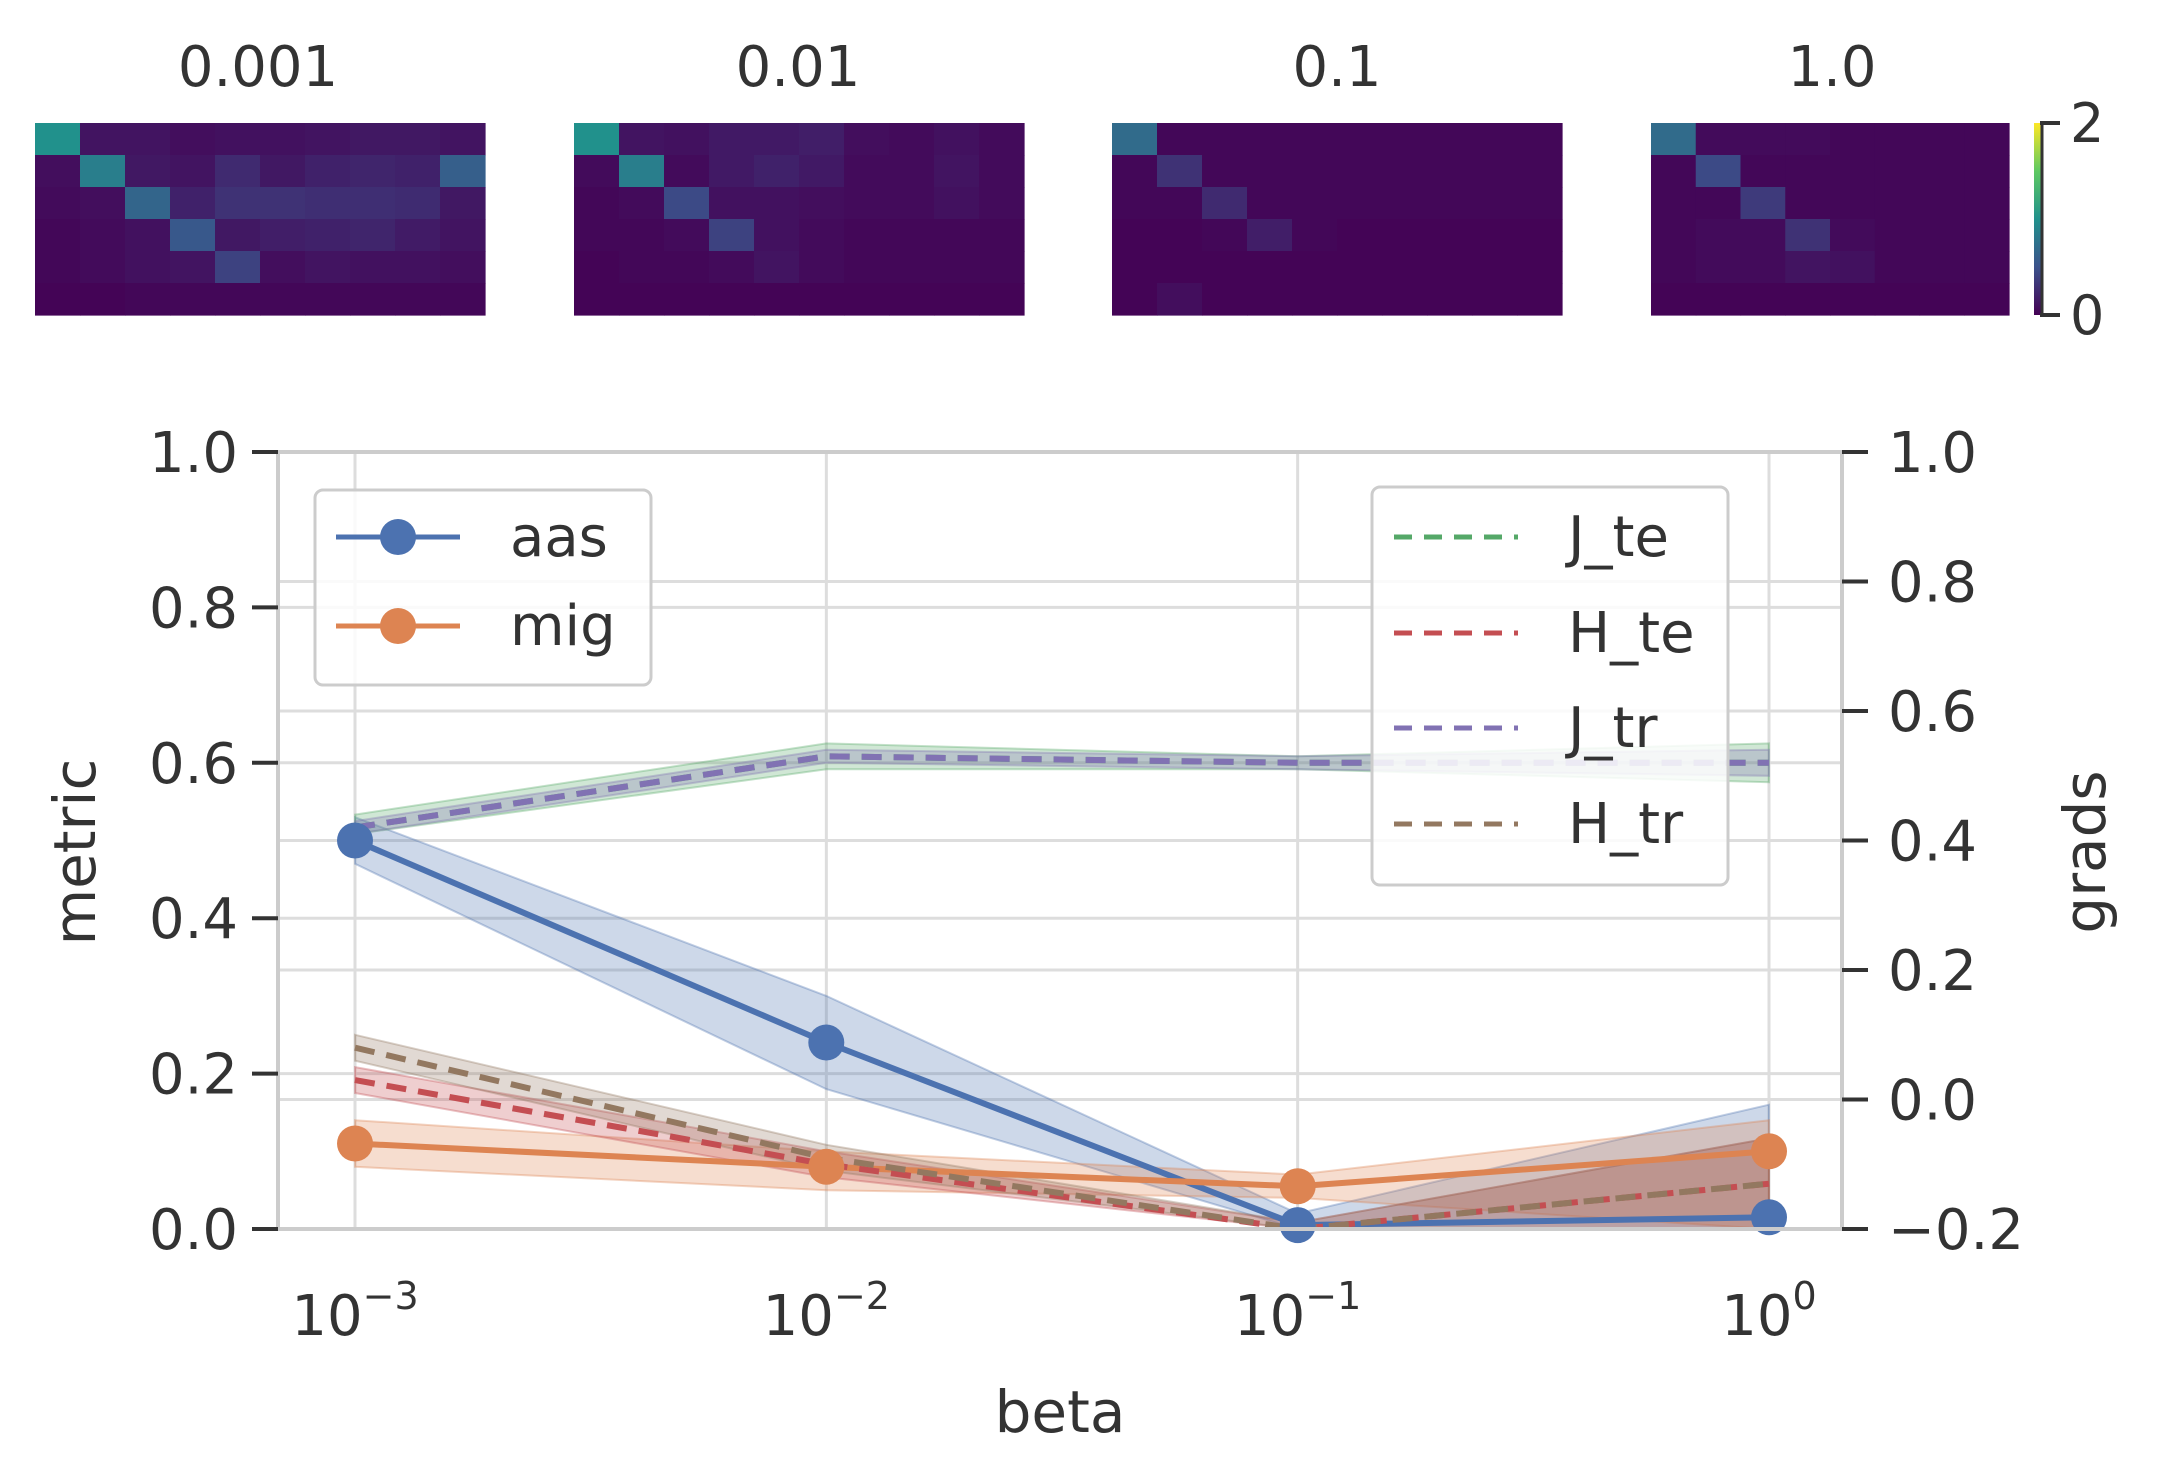 The width and height of the screenshot is (2158, 1476). I want to click on y-tick-label: 0.4, so click(193, 919).